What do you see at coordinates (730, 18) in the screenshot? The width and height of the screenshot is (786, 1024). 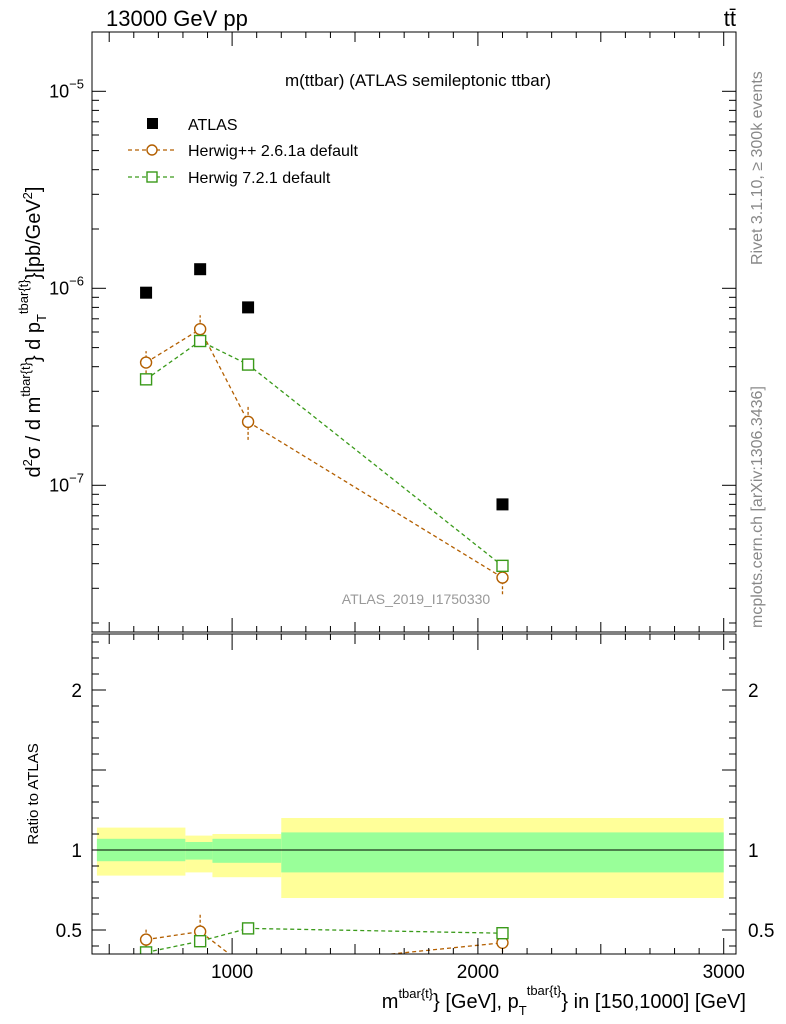 I see `process-label: tt̄` at bounding box center [730, 18].